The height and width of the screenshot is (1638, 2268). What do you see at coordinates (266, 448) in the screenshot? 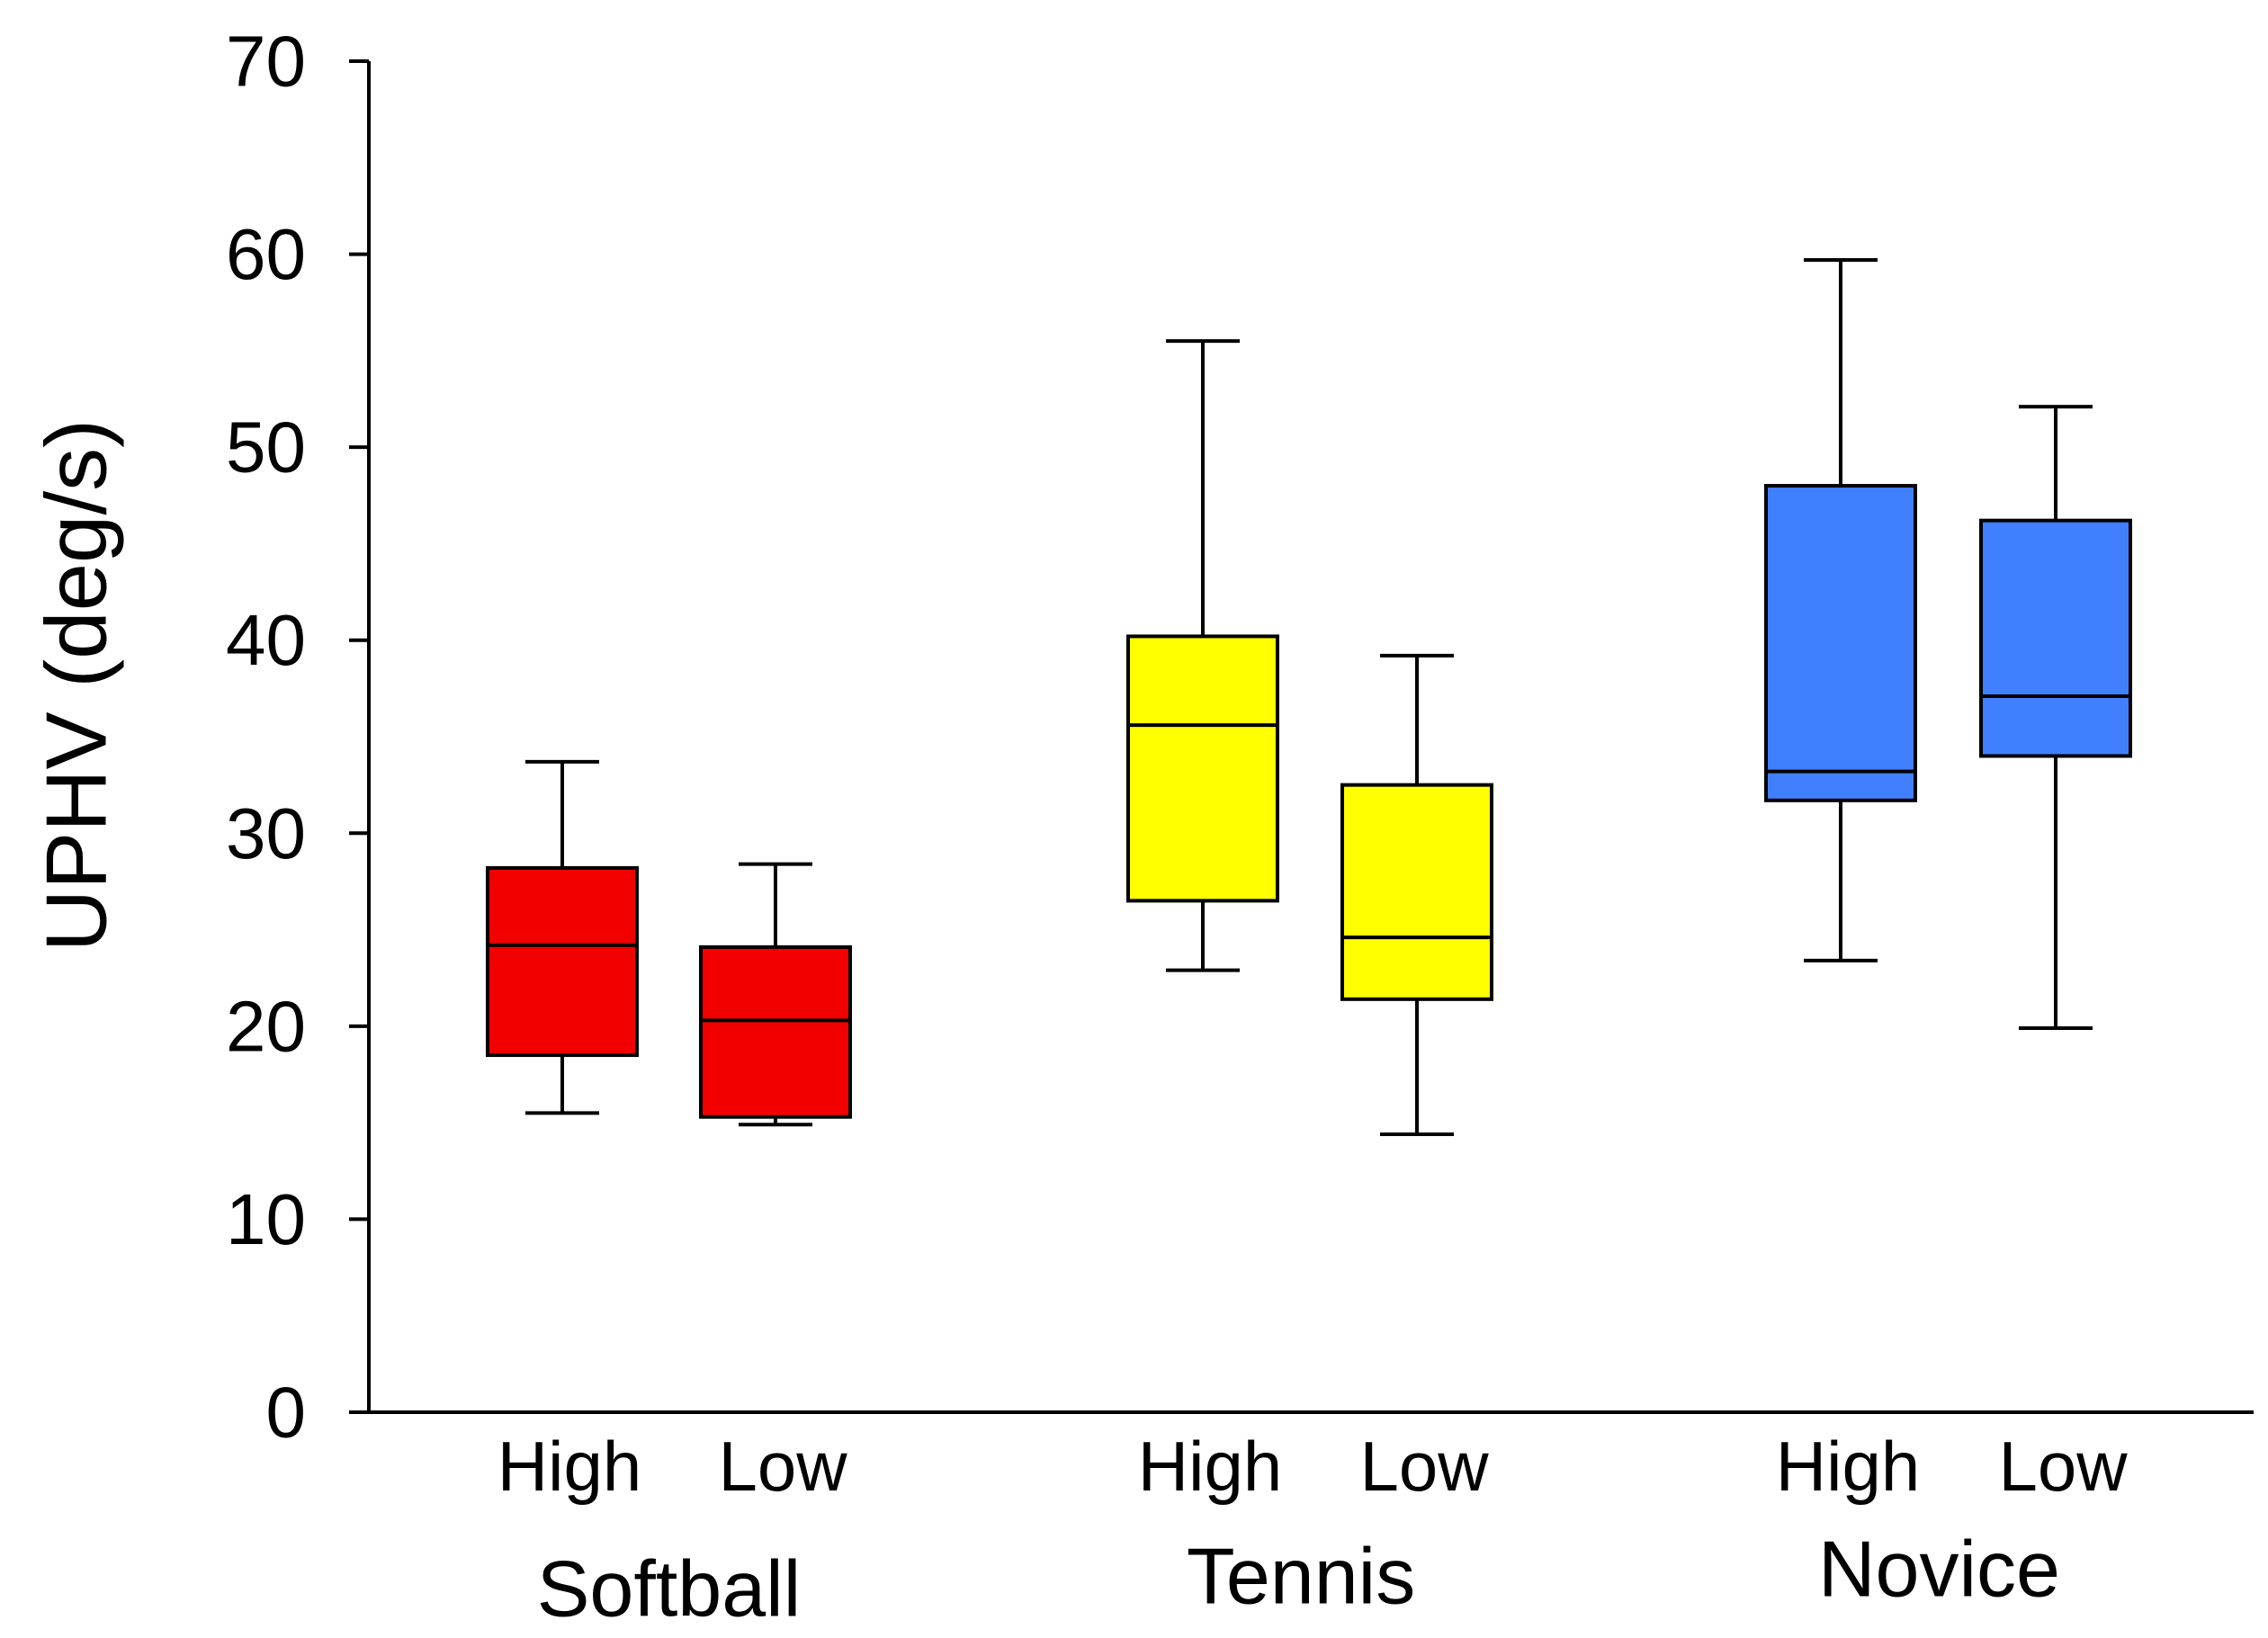
I see `y-tick-label: 50` at bounding box center [266, 448].